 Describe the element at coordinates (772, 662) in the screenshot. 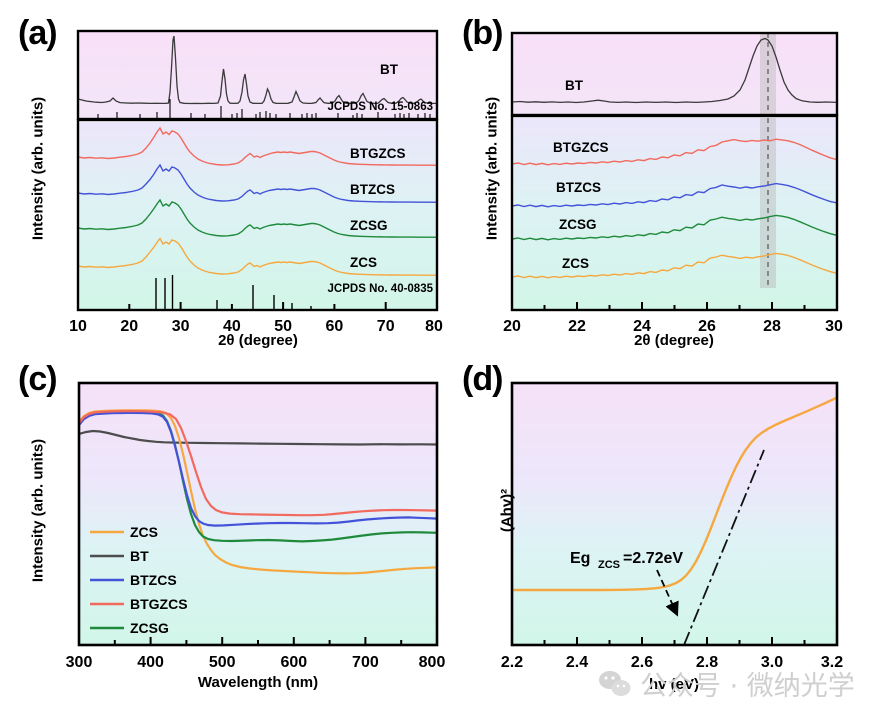

I see `panel-d-xtick-4: 3.0` at that location.